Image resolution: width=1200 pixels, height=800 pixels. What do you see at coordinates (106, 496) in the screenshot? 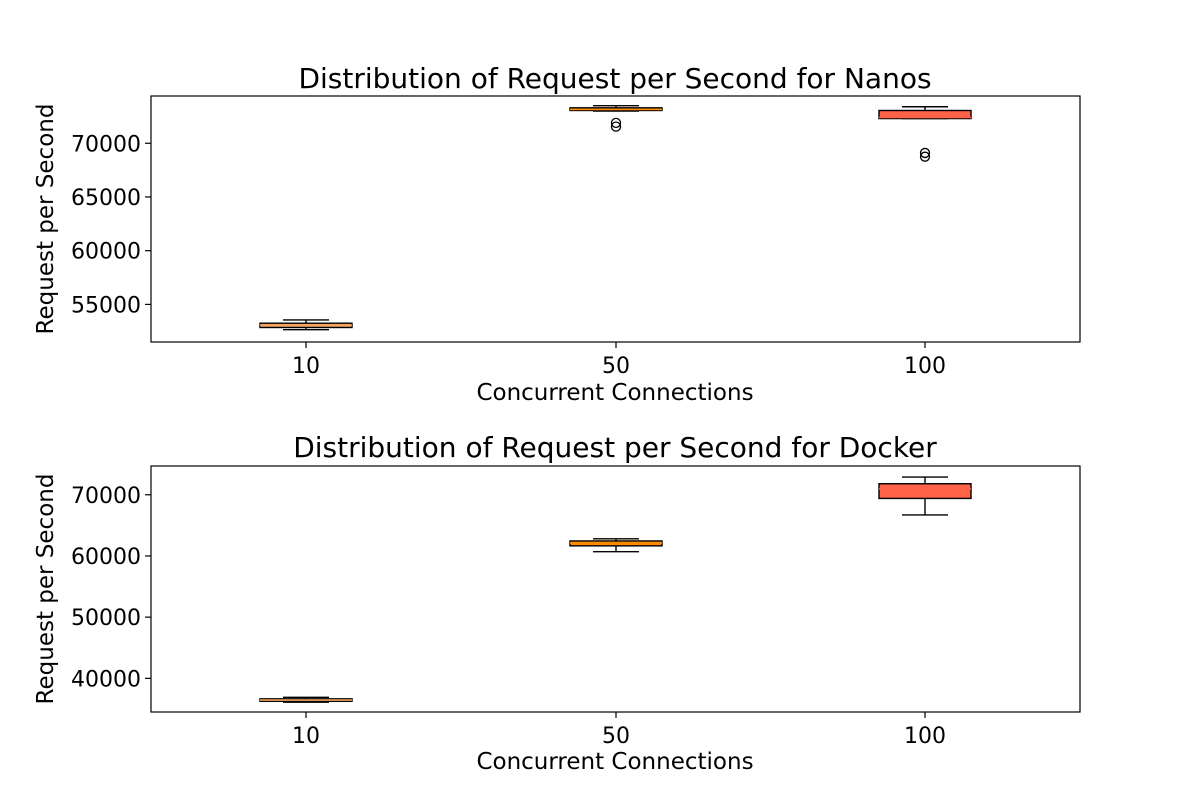
I see `docker-y-tick-label: 70000` at bounding box center [106, 496].